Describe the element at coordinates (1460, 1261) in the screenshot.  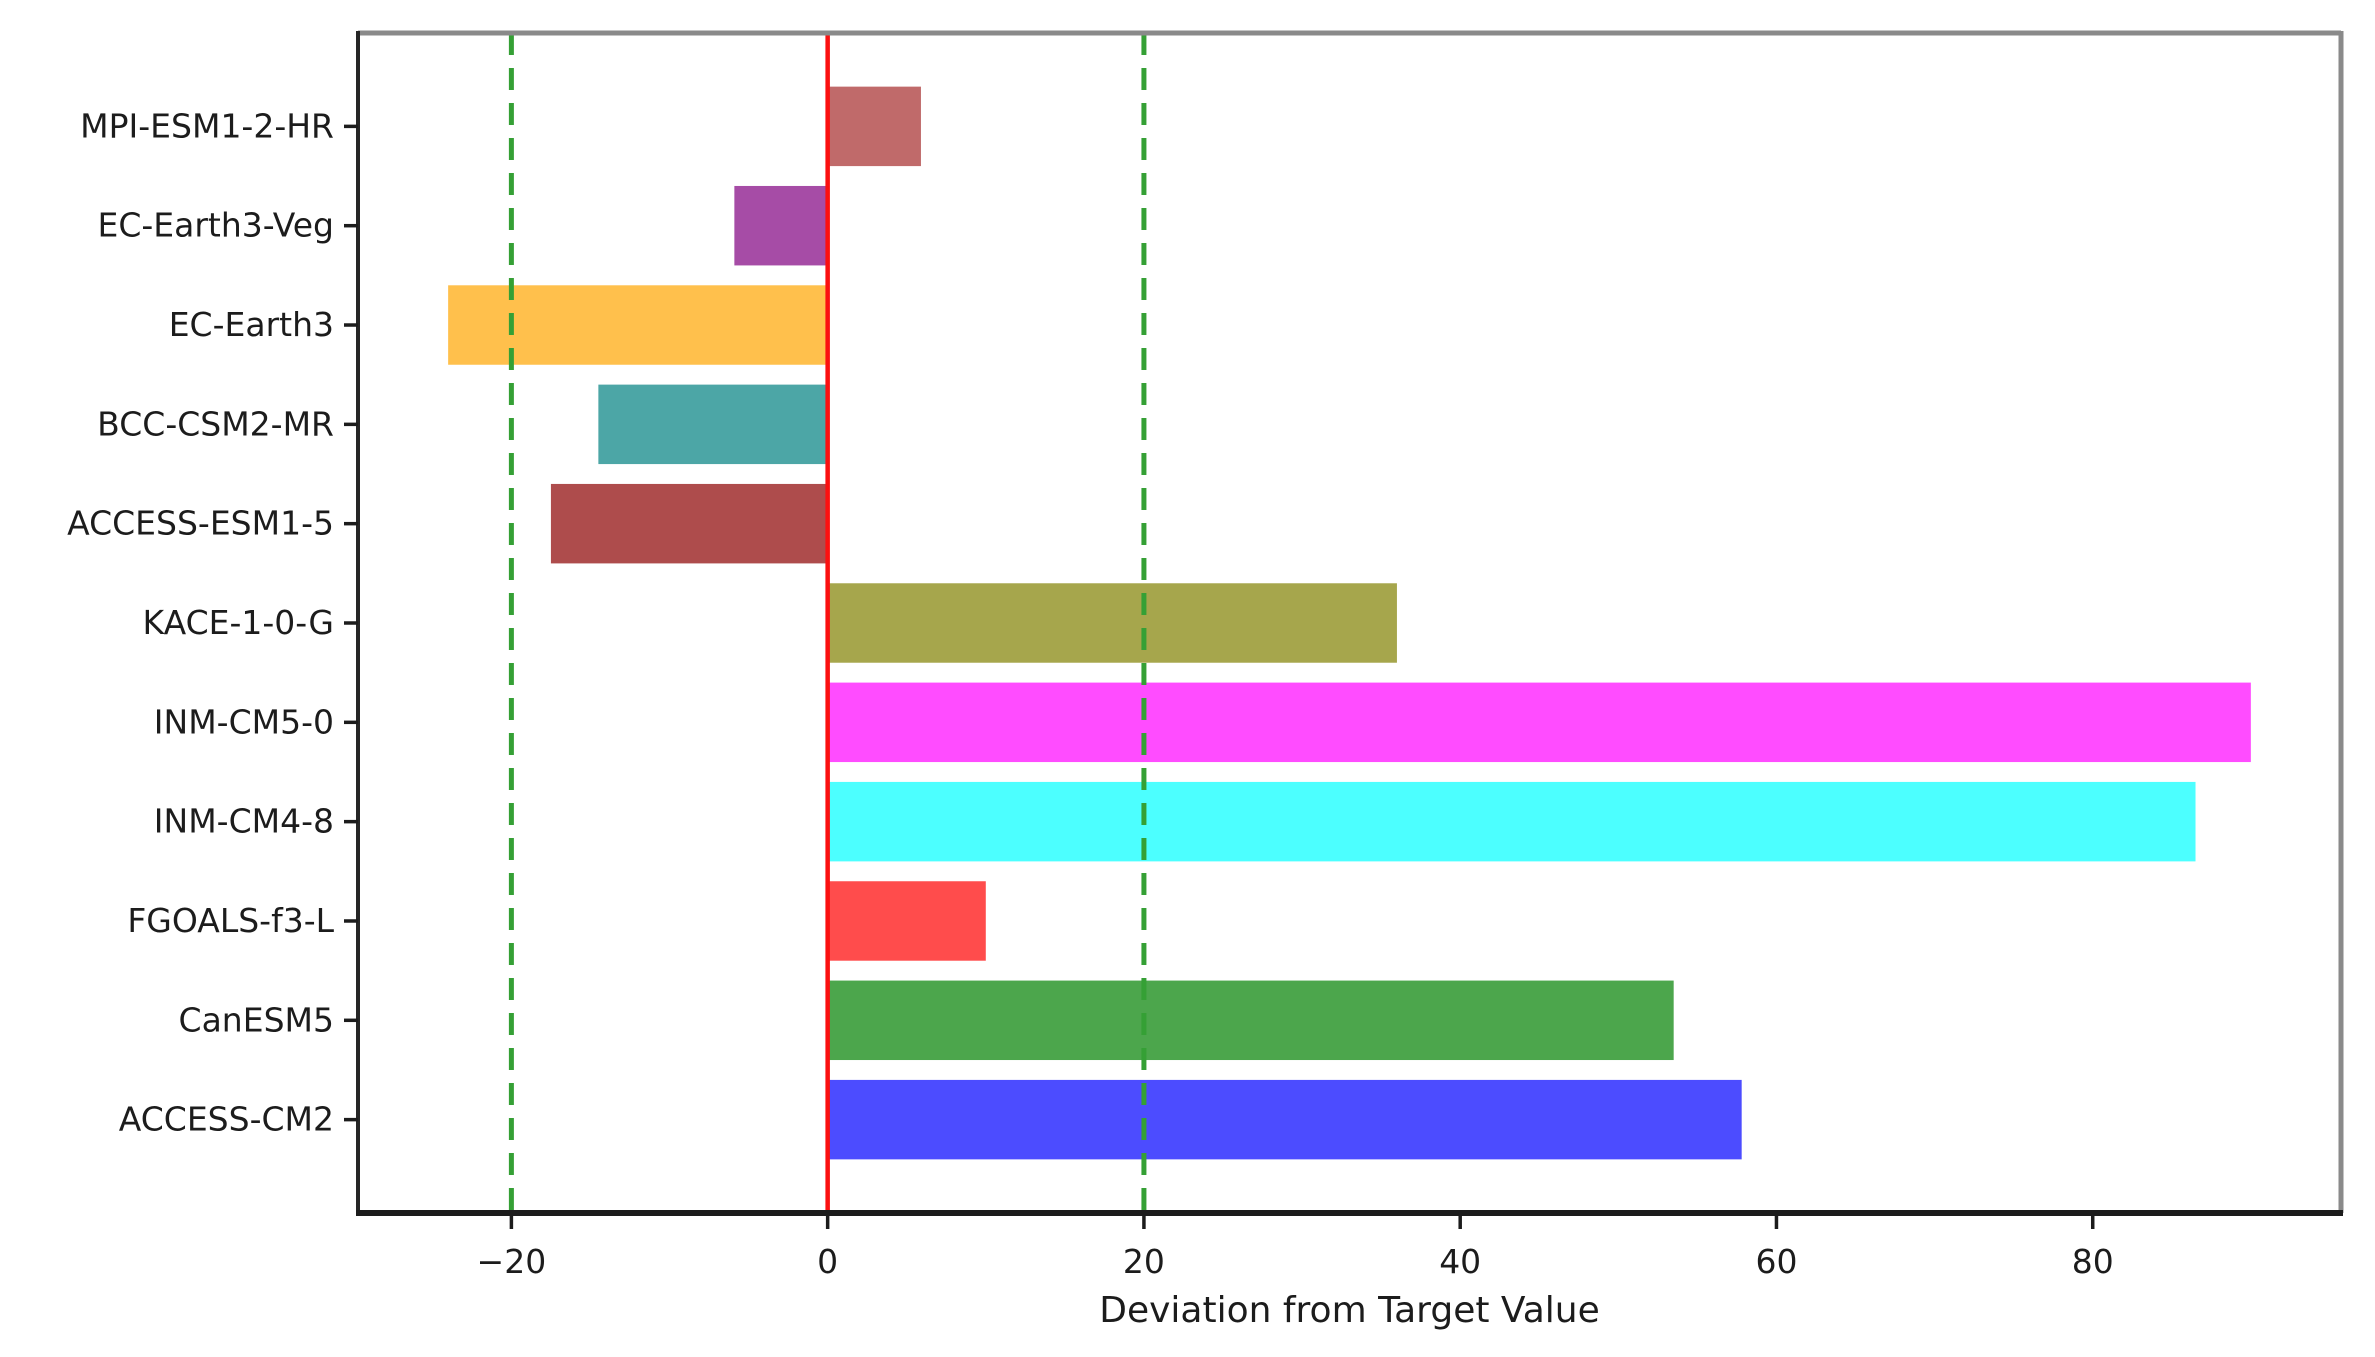
I see `x-tick-label: 40` at that location.